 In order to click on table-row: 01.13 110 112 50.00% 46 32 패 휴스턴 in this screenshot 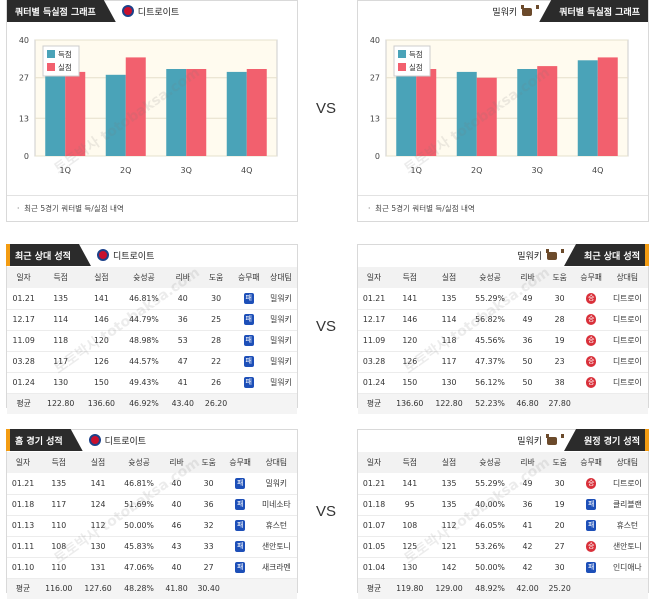, I will do `click(152, 526)`.